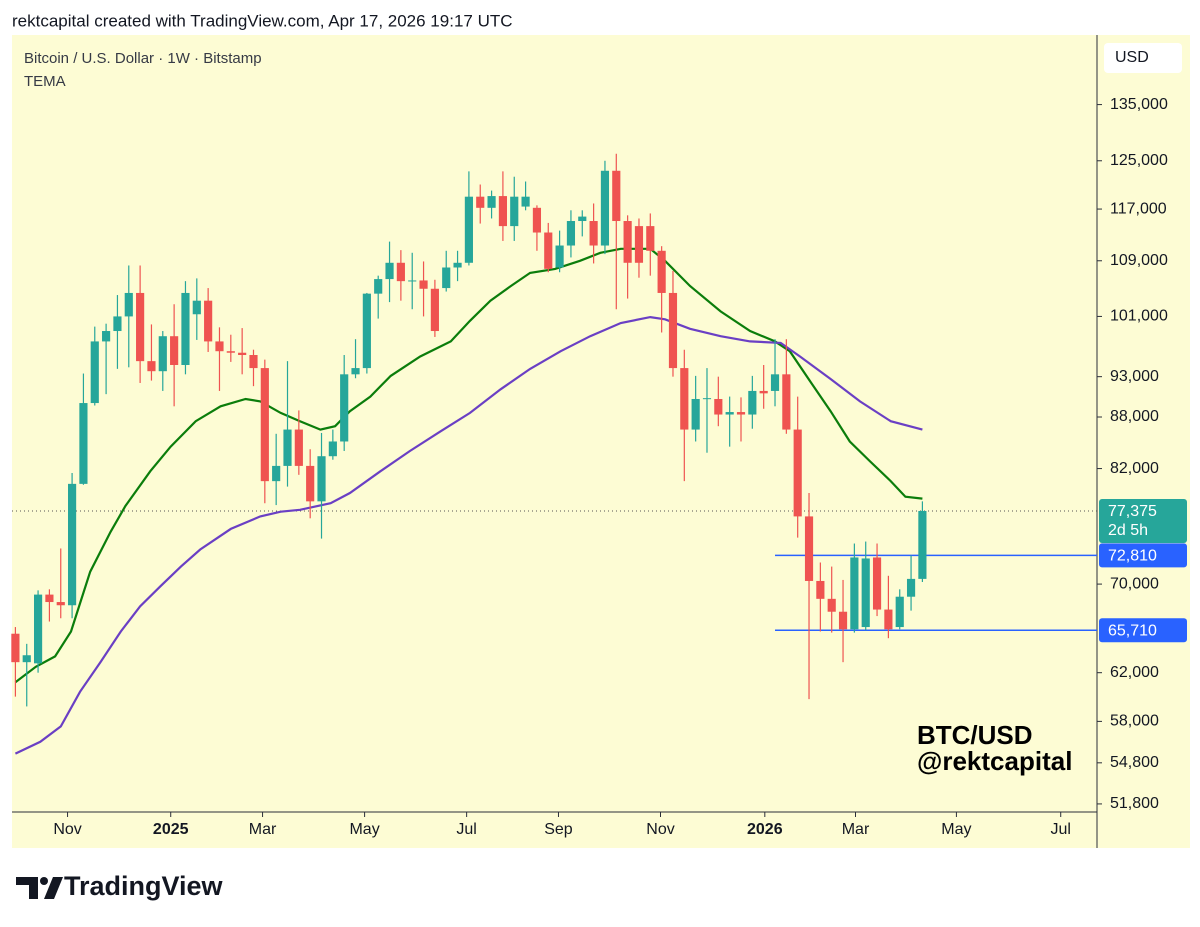 The image size is (1200, 927). Describe the element at coordinates (45, 81) in the screenshot. I see `indicator-name: TEMA` at that location.